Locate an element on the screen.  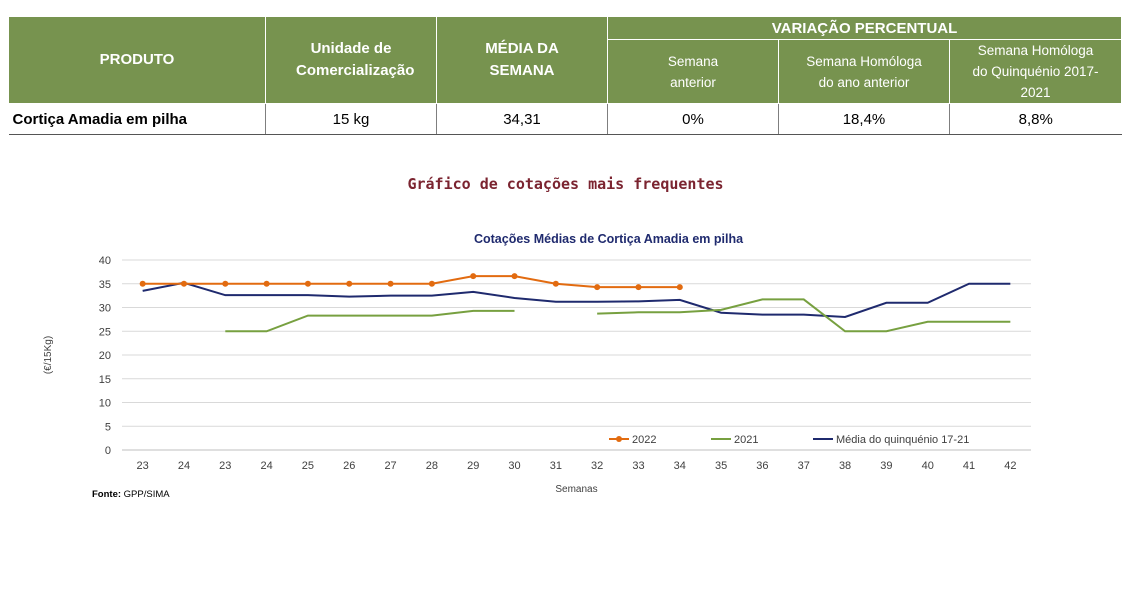
x-tick-label: 26 is located at coordinates (349, 466).